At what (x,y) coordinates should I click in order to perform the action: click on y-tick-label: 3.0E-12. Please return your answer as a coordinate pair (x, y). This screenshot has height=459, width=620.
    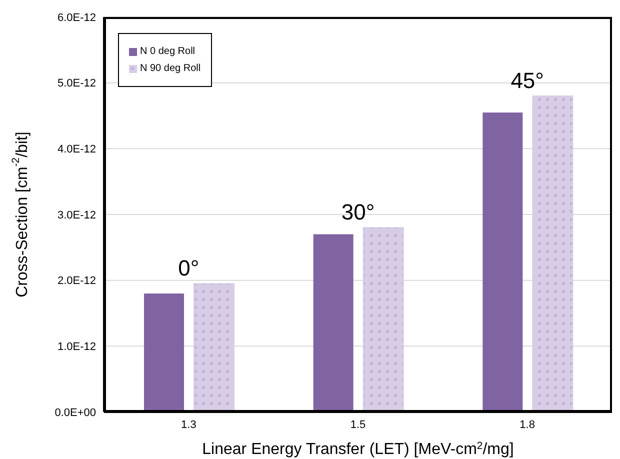
    Looking at the image, I should click on (76, 215).